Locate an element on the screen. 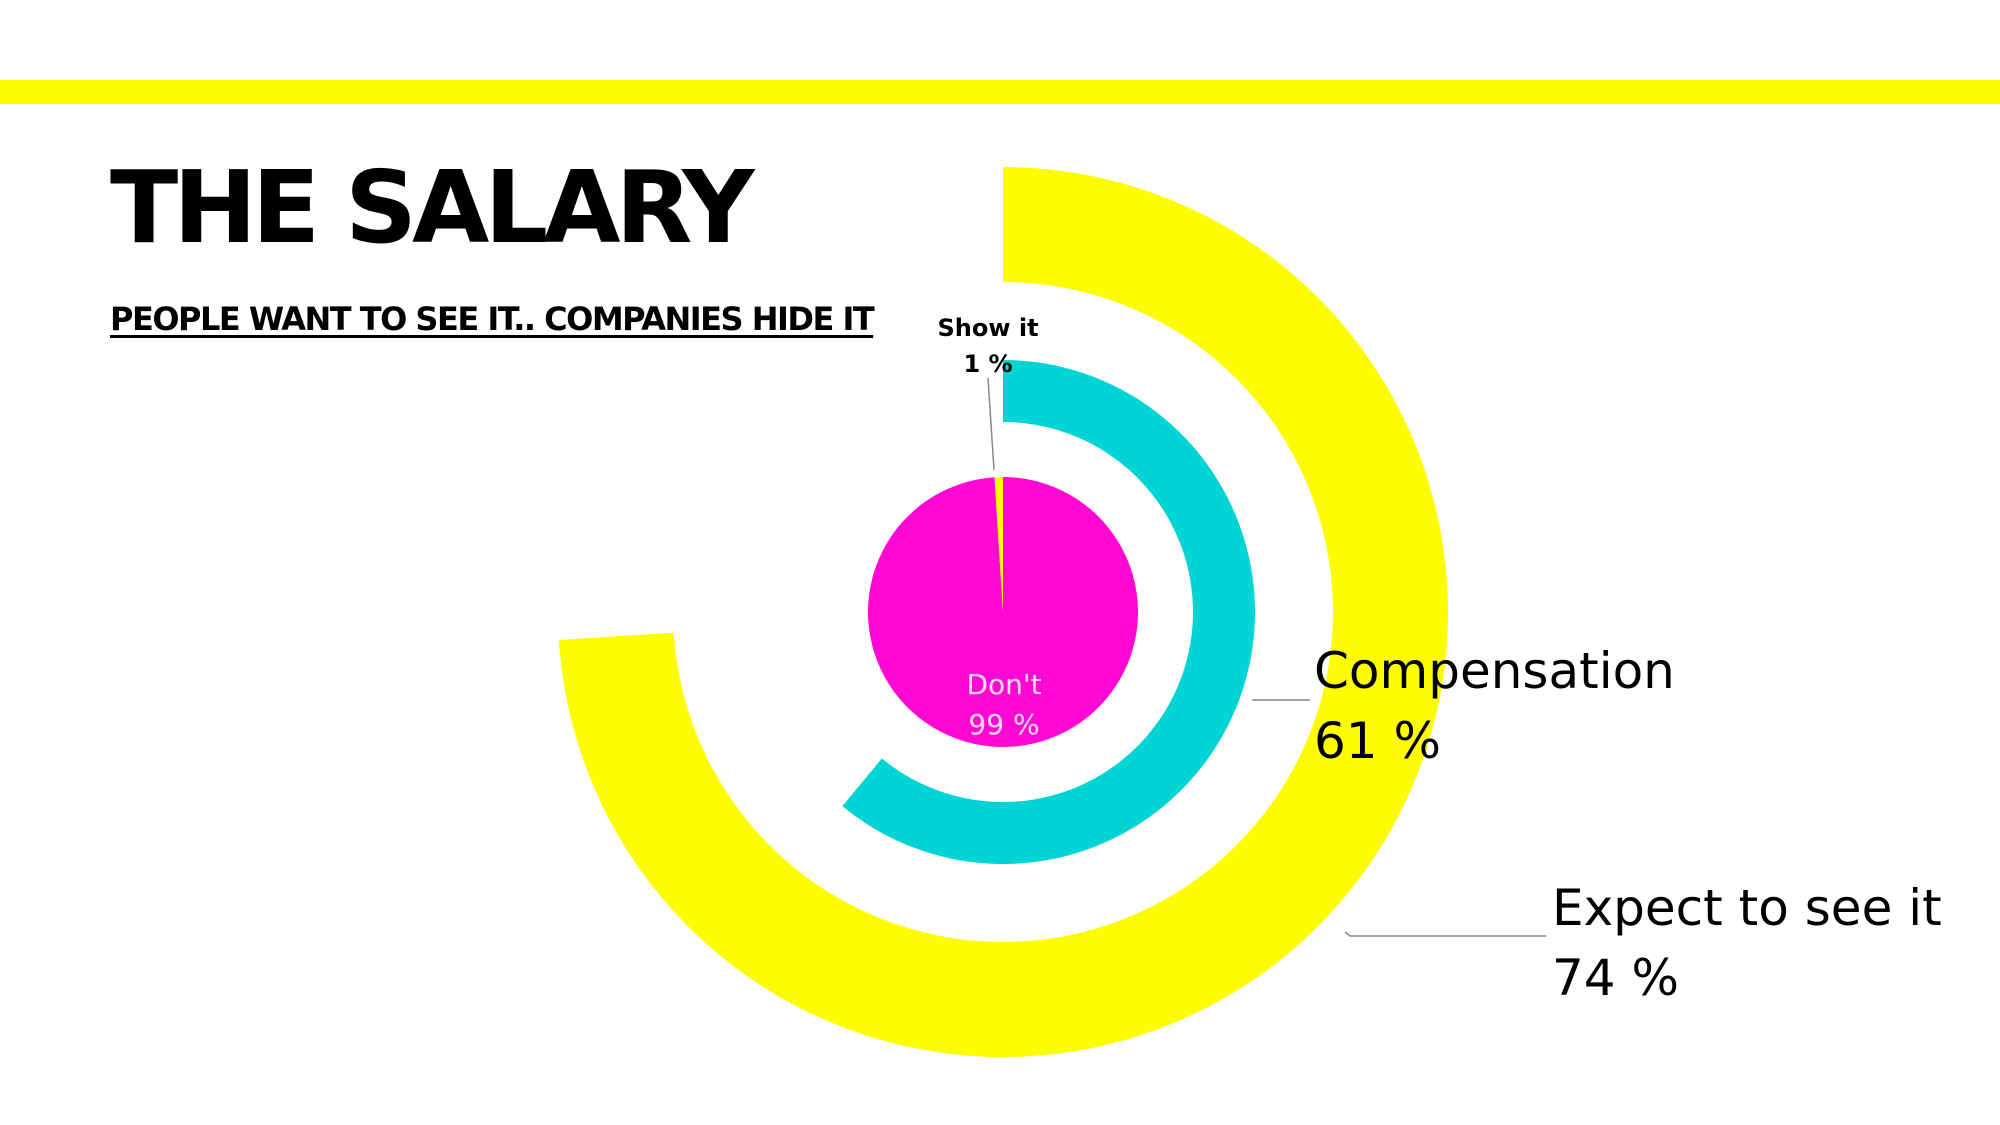 Image resolution: width=2000 pixels, height=1125 pixels. ring-bar-compensation is located at coordinates (1049, 612).